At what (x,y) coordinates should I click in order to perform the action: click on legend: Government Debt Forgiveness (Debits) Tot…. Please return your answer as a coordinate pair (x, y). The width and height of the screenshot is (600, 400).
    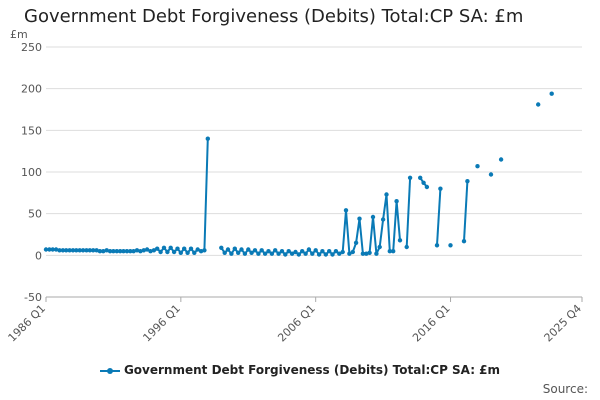
    Looking at the image, I should click on (300, 370).